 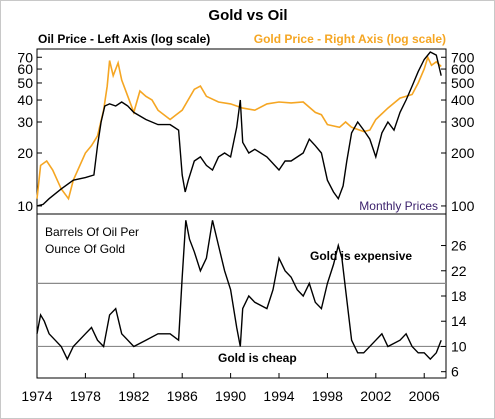 What do you see at coordinates (25, 83) in the screenshot?
I see `left-tick-label: 50` at bounding box center [25, 83].